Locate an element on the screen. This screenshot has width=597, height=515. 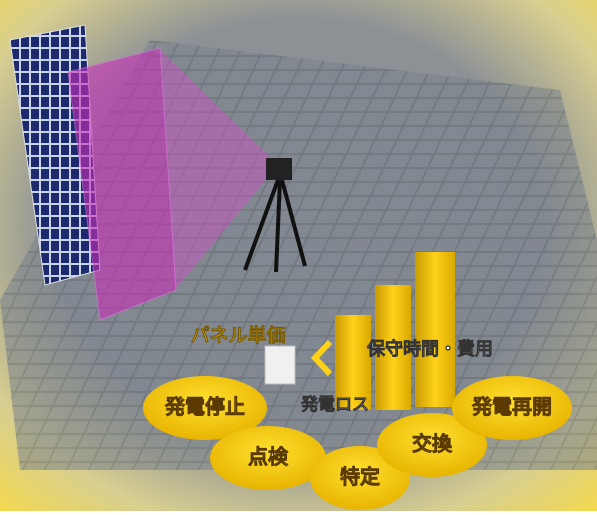
step-label: 点検 is located at coordinates (268, 457).